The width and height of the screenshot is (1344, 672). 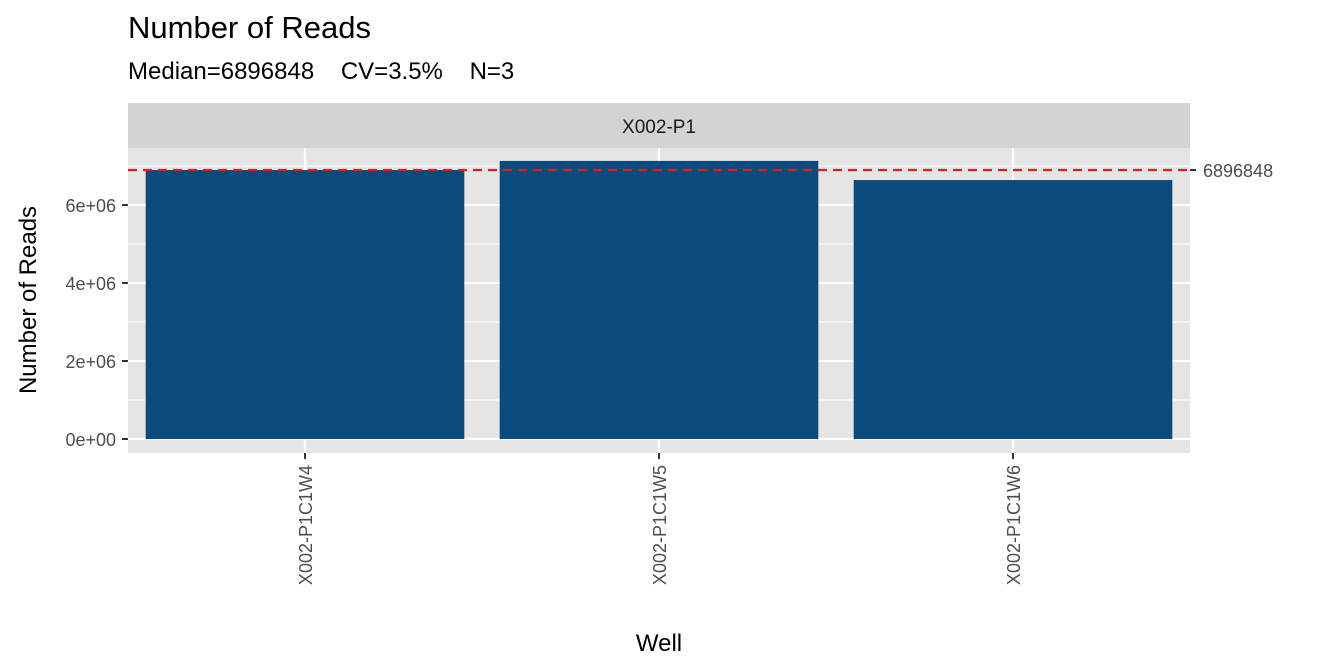 I want to click on median-reference-label: 6896848, so click(x=1238, y=171).